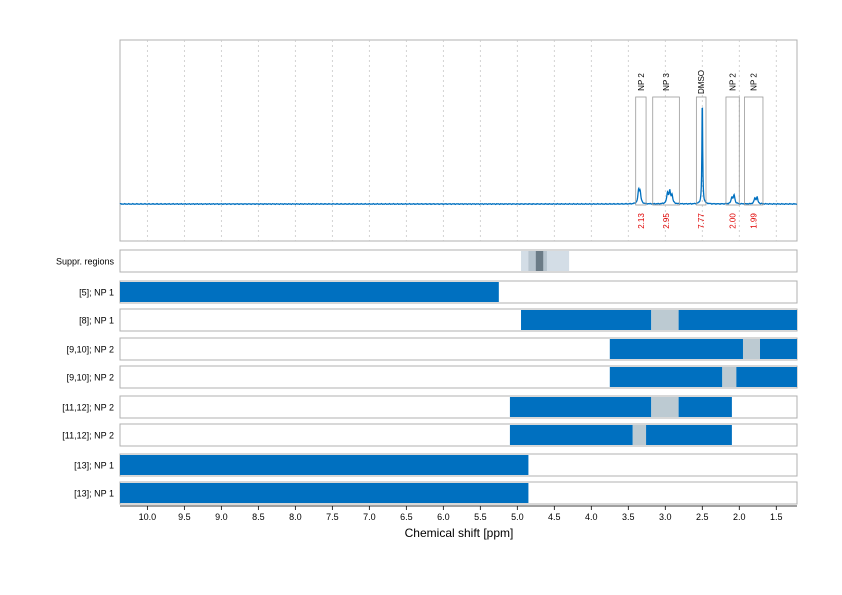 The width and height of the screenshot is (842, 595). Describe the element at coordinates (665, 517) in the screenshot. I see `x-tick-label: 3.0` at that location.